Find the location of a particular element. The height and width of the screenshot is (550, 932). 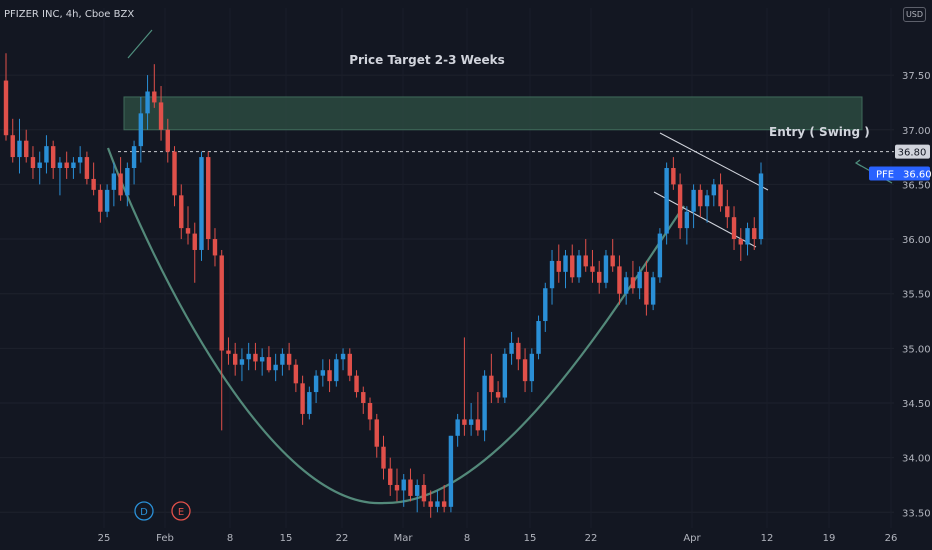

channel-upper-line is located at coordinates (714, 161).